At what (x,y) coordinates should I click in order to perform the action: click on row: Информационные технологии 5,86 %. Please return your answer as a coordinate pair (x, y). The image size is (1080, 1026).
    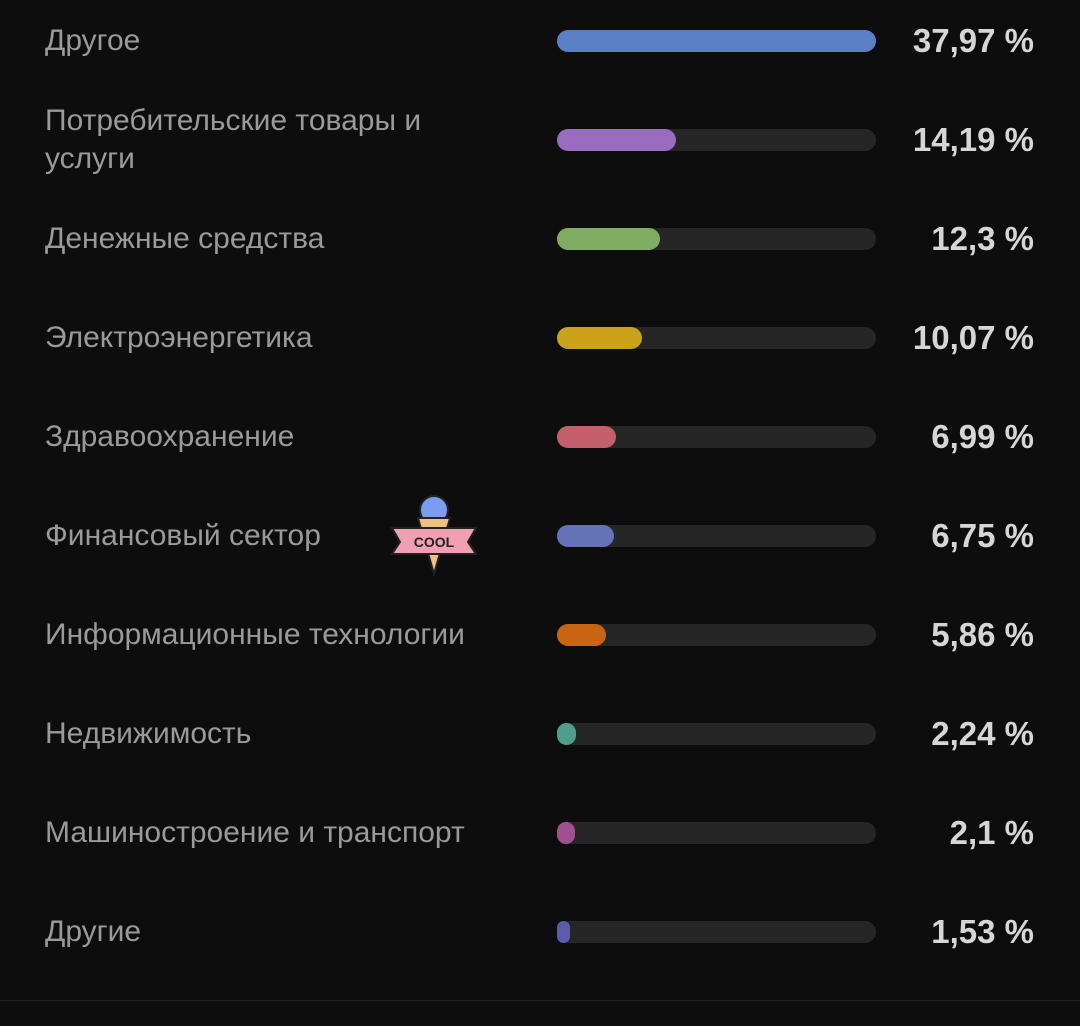
    Looking at the image, I should click on (540, 634).